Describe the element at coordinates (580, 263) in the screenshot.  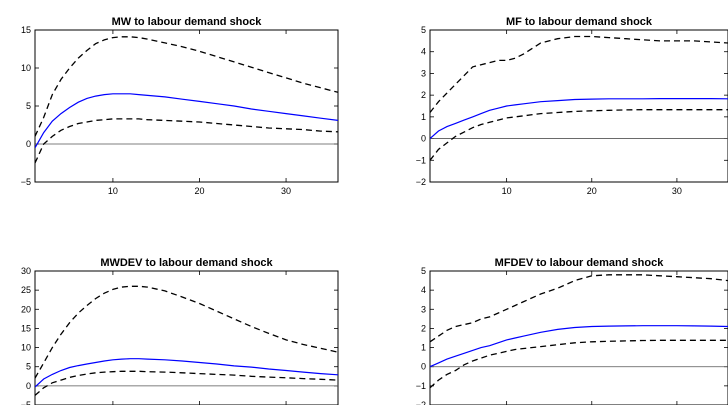
I see `panel-title: MFDEV to labour demand shock` at that location.